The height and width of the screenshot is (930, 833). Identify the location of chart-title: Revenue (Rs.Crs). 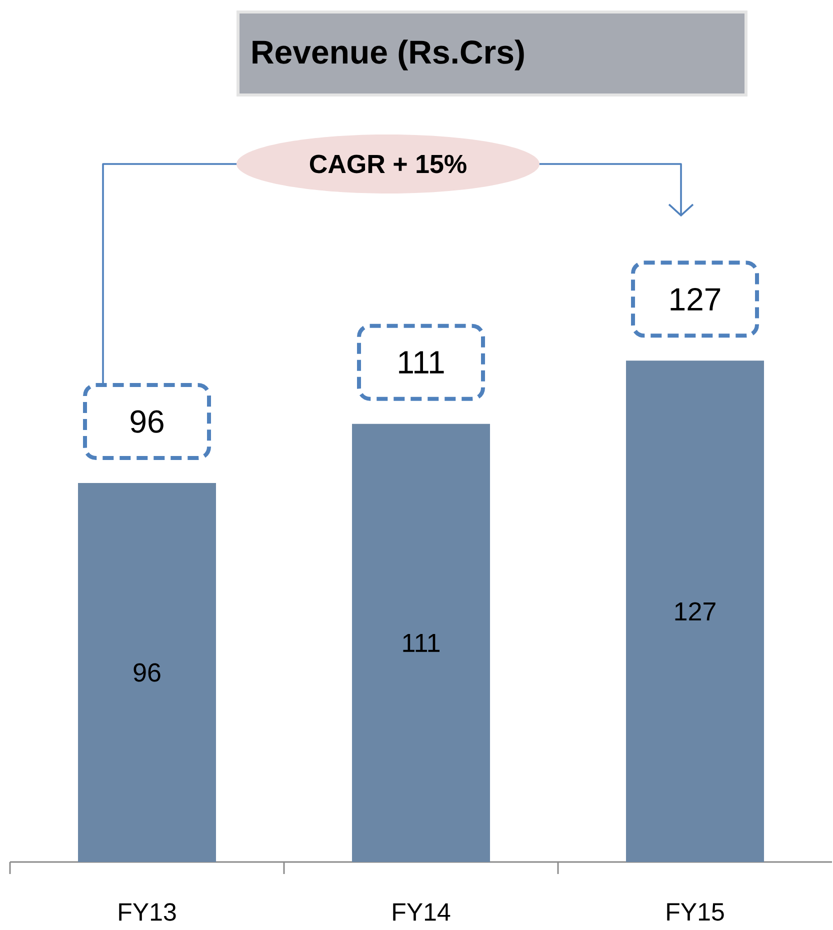
(388, 55).